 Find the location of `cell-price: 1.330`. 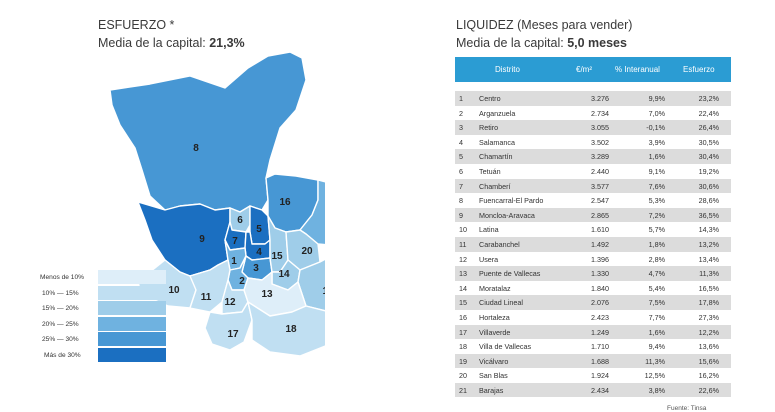

cell-price: 1.330 is located at coordinates (600, 274).